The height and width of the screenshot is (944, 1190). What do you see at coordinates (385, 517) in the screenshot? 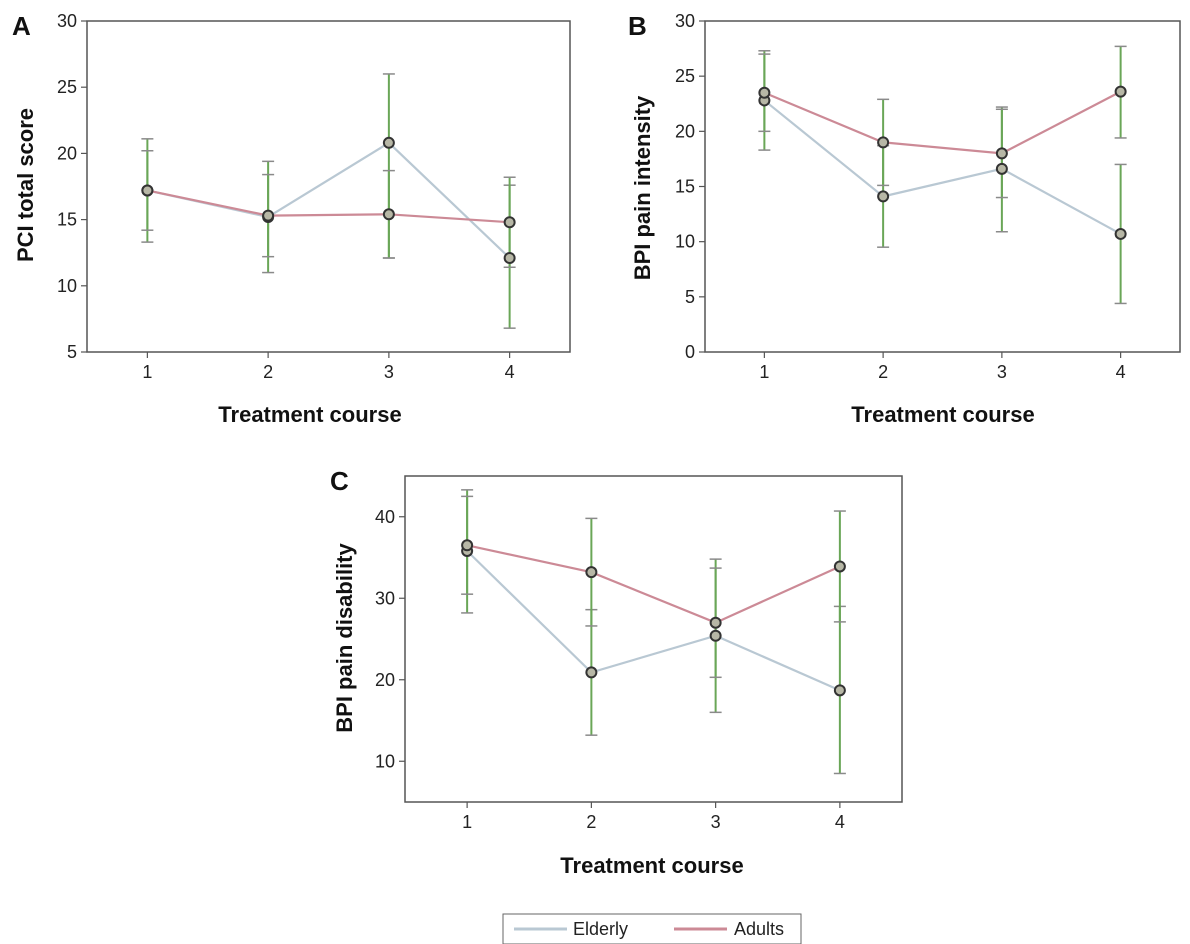
I see `y-tick-label: 40` at bounding box center [385, 517].